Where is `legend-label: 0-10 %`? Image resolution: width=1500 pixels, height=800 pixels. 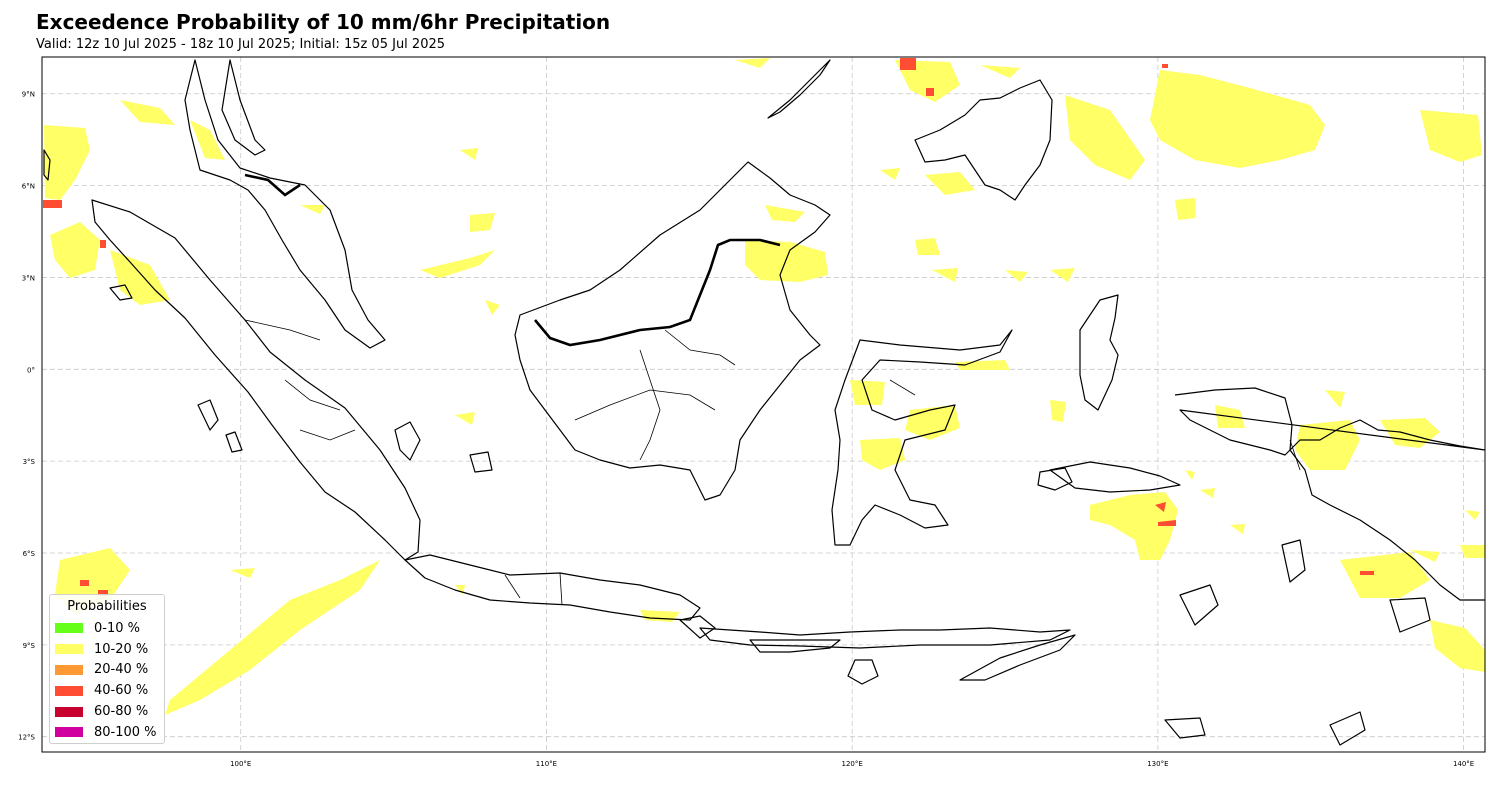
legend-label: 0-10 % is located at coordinates (117, 628).